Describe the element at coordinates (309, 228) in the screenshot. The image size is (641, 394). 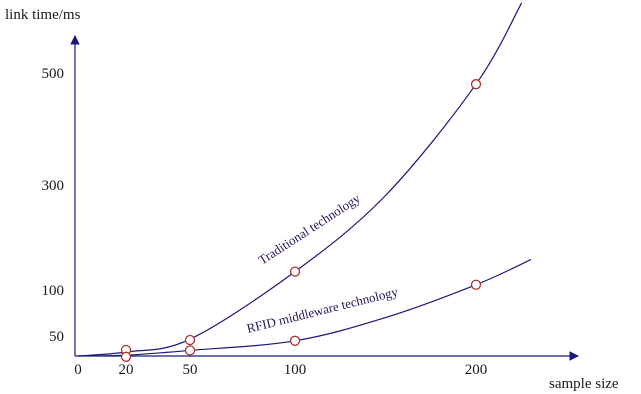
I see `annotation-traditional: Traditional technology` at that location.